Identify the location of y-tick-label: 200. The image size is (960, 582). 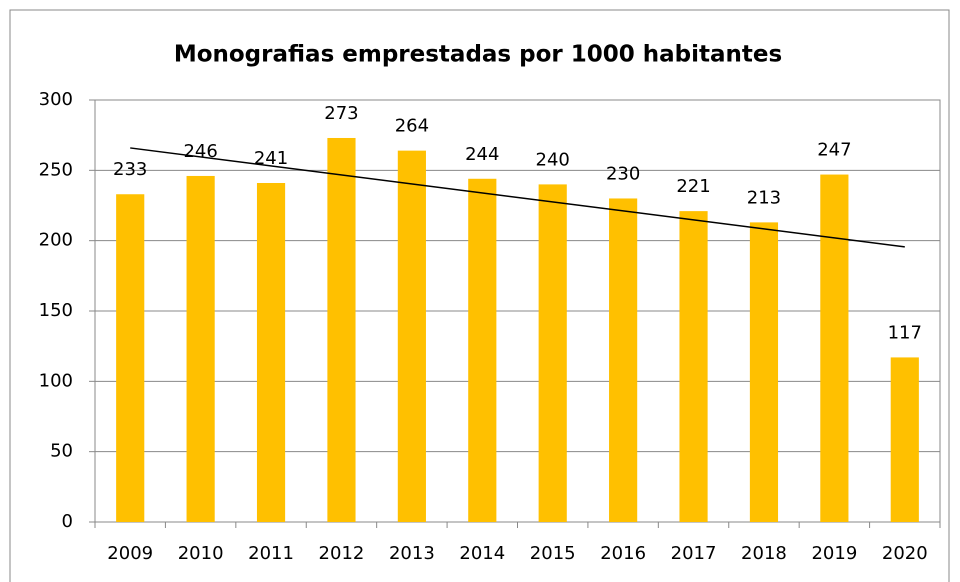
(56, 240).